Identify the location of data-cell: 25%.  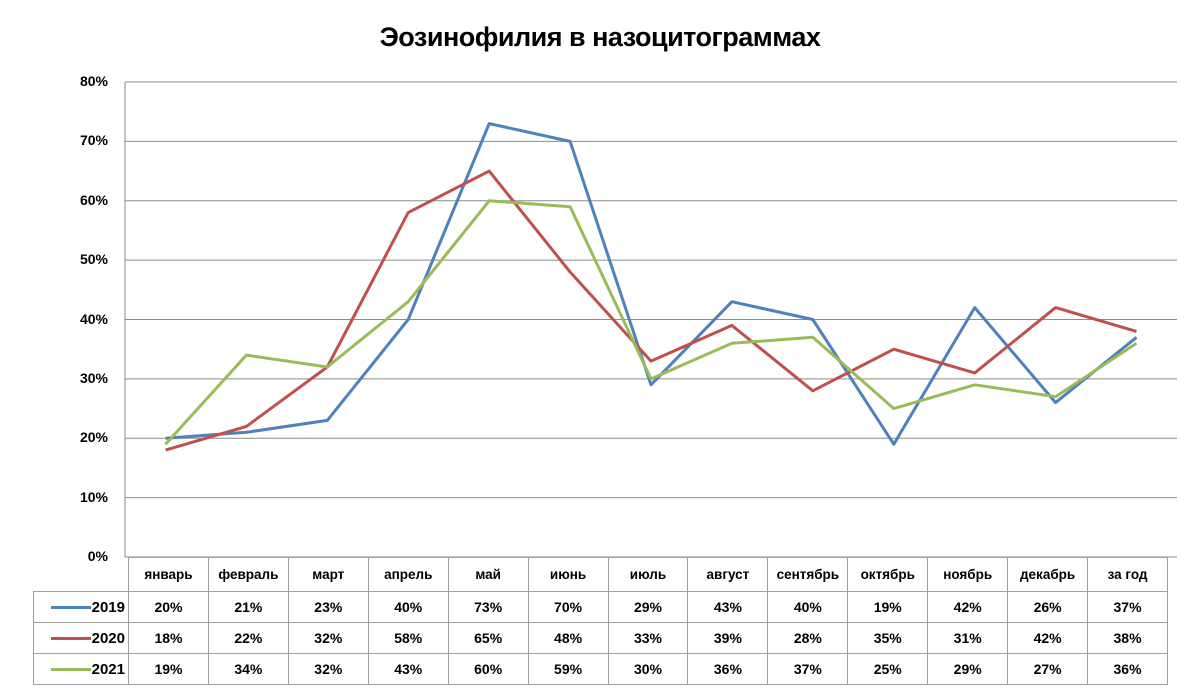
(888, 669).